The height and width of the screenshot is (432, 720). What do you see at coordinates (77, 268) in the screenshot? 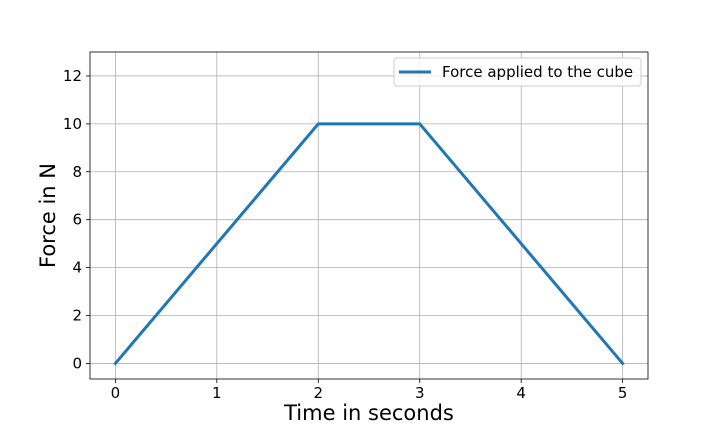
I see `y-tick-label: 4` at bounding box center [77, 268].